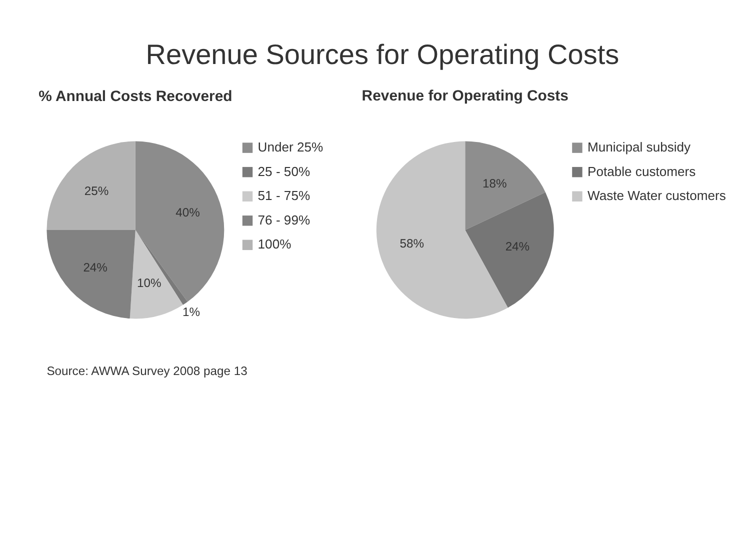  I want to click on chart-subtitle: Revenue for Operating Costs, so click(465, 95).